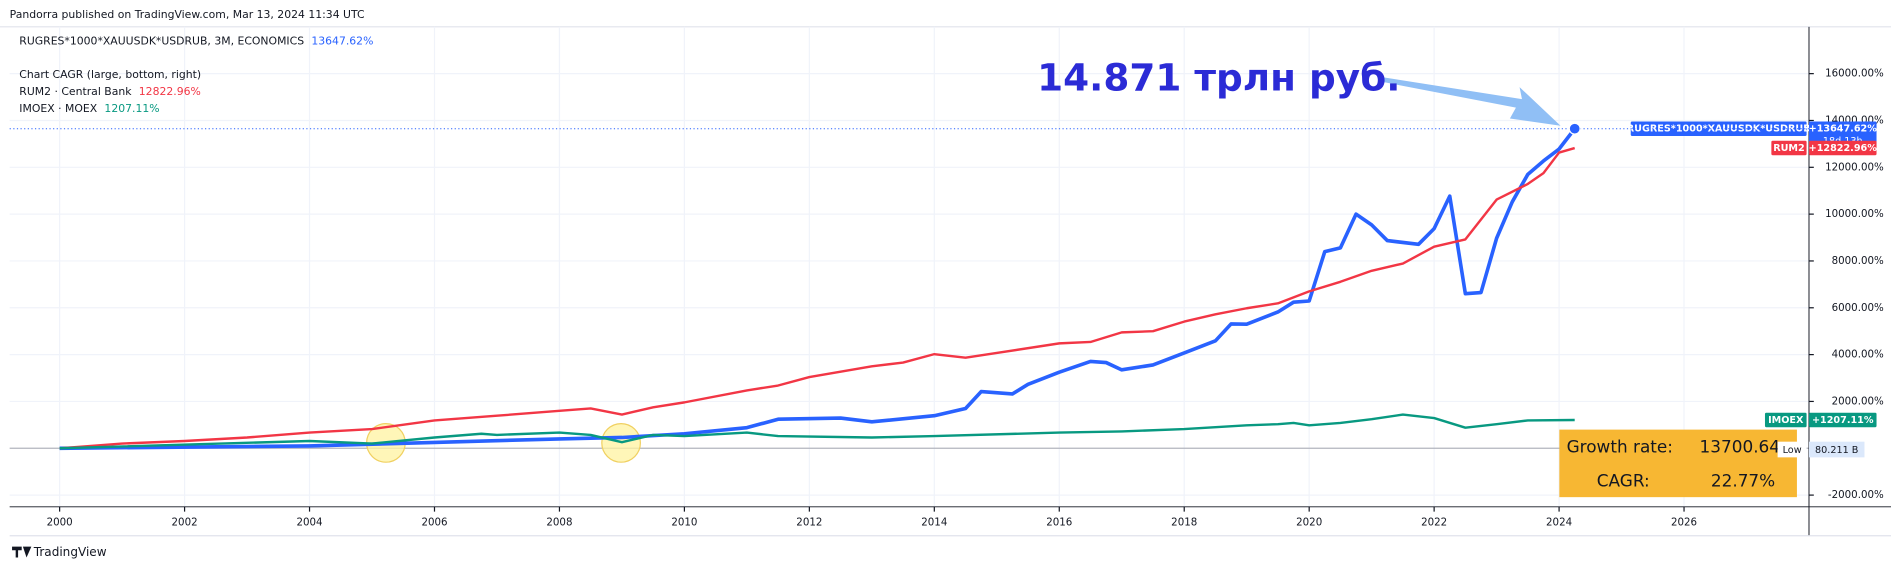 This screenshot has height=571, width=1891. Describe the element at coordinates (1678, 463) in the screenshot. I see `growth-box` at that location.